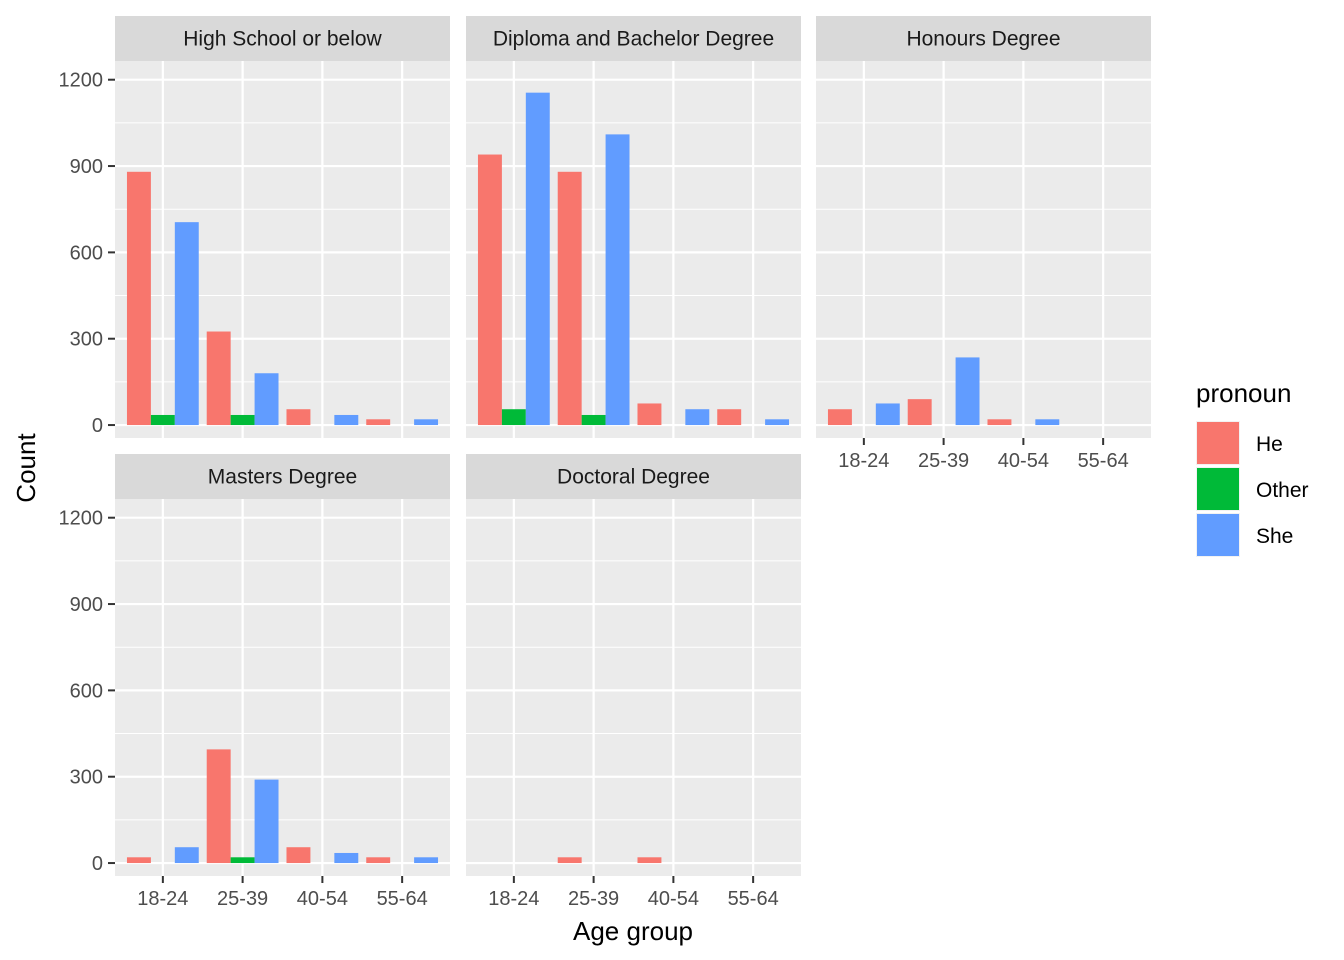 The image size is (1344, 960). I want to click on facet-4-background, so click(633, 687).